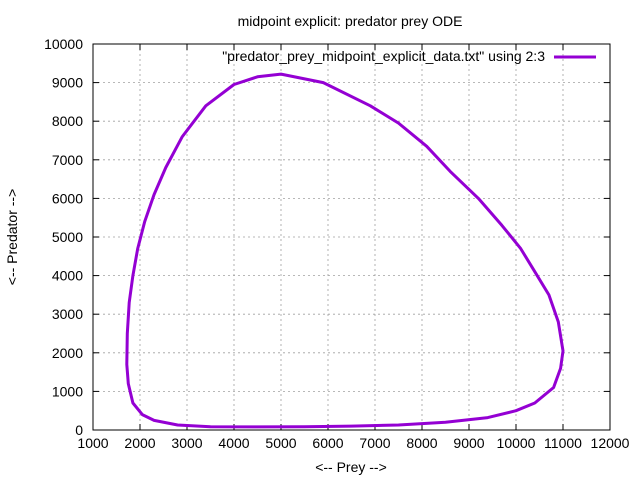  Describe the element at coordinates (67, 276) in the screenshot. I see `y-tick-label: 4000` at that location.